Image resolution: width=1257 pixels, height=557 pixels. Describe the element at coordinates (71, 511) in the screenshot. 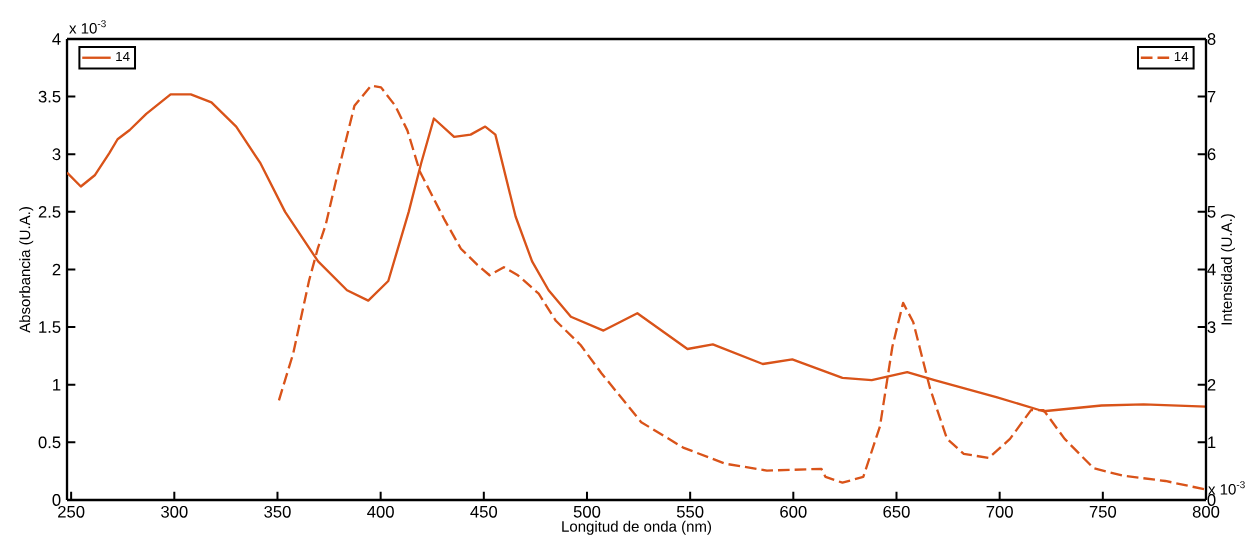

I see `x-tick-label: 250` at that location.